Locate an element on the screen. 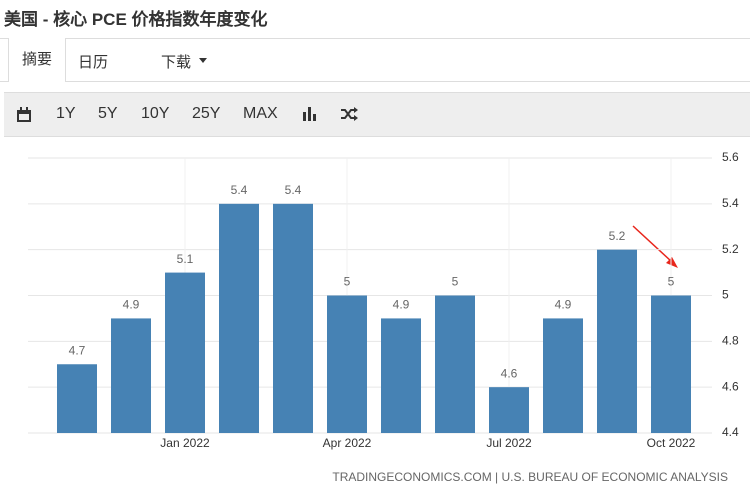 This screenshot has width=750, height=485. x-tick-label: Apr 2022 is located at coordinates (347, 443).